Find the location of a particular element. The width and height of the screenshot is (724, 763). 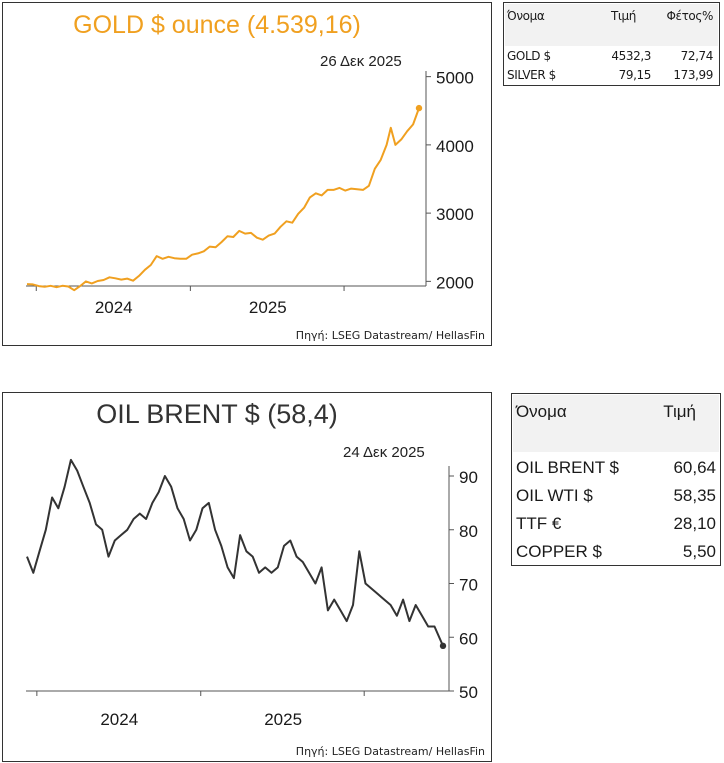

oil-chart-source: Πηγή: LSEG Datastream/ HellasFin is located at coordinates (390, 751).